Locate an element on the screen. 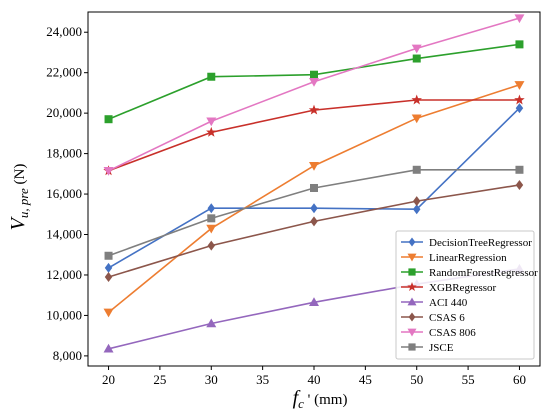  y-tick-label: 20,000 is located at coordinates (64, 112).